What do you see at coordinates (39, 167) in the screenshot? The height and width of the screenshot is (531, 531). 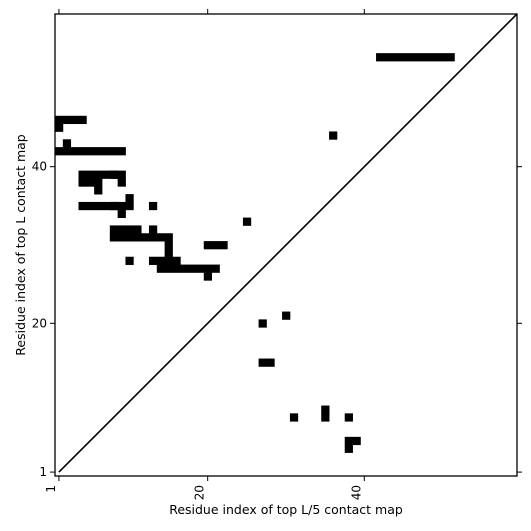 I see `y-tick-label: 40` at bounding box center [39, 167].